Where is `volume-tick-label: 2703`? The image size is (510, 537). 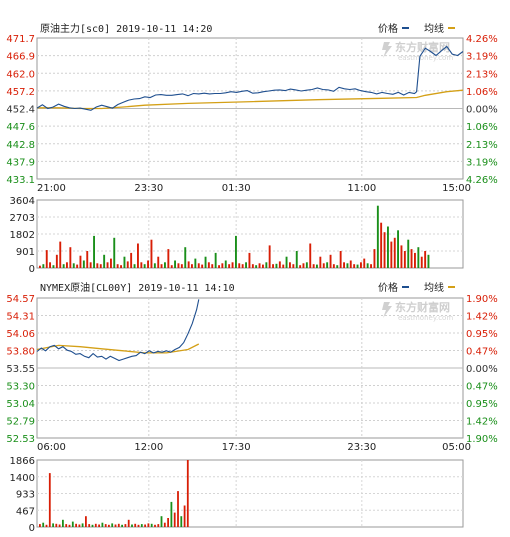
volume-tick-label: 2703 is located at coordinates (22, 218).